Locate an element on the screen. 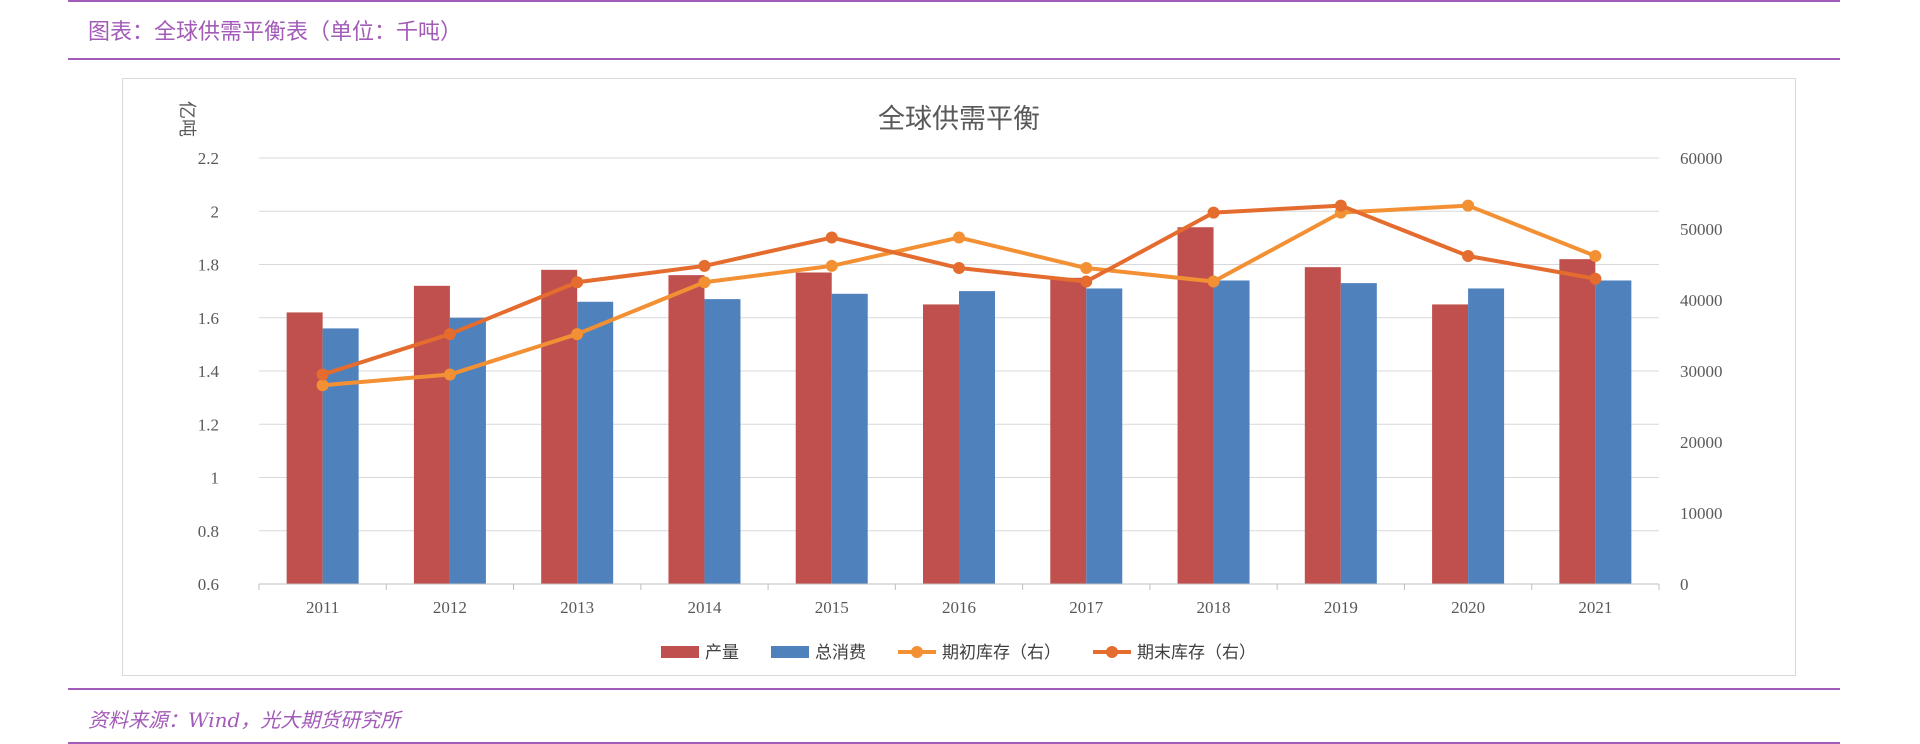 Image resolution: width=1920 pixels, height=744 pixels. source-rule is located at coordinates (954, 689).